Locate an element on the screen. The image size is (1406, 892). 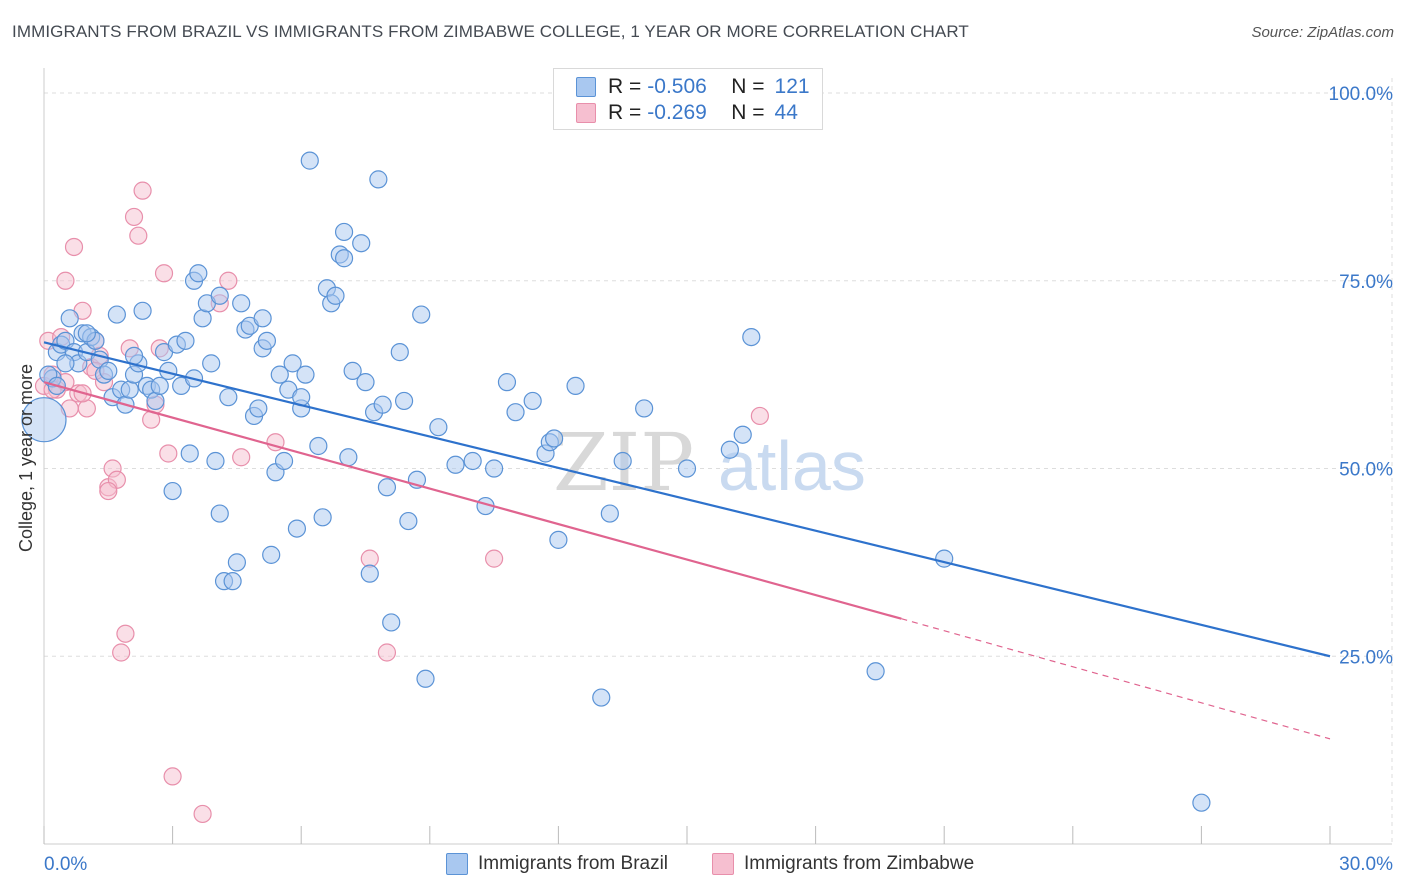
stats-legend: R = -0.506 N = 121 R = -0.269 N = 44 is located at coordinates (688, 99).